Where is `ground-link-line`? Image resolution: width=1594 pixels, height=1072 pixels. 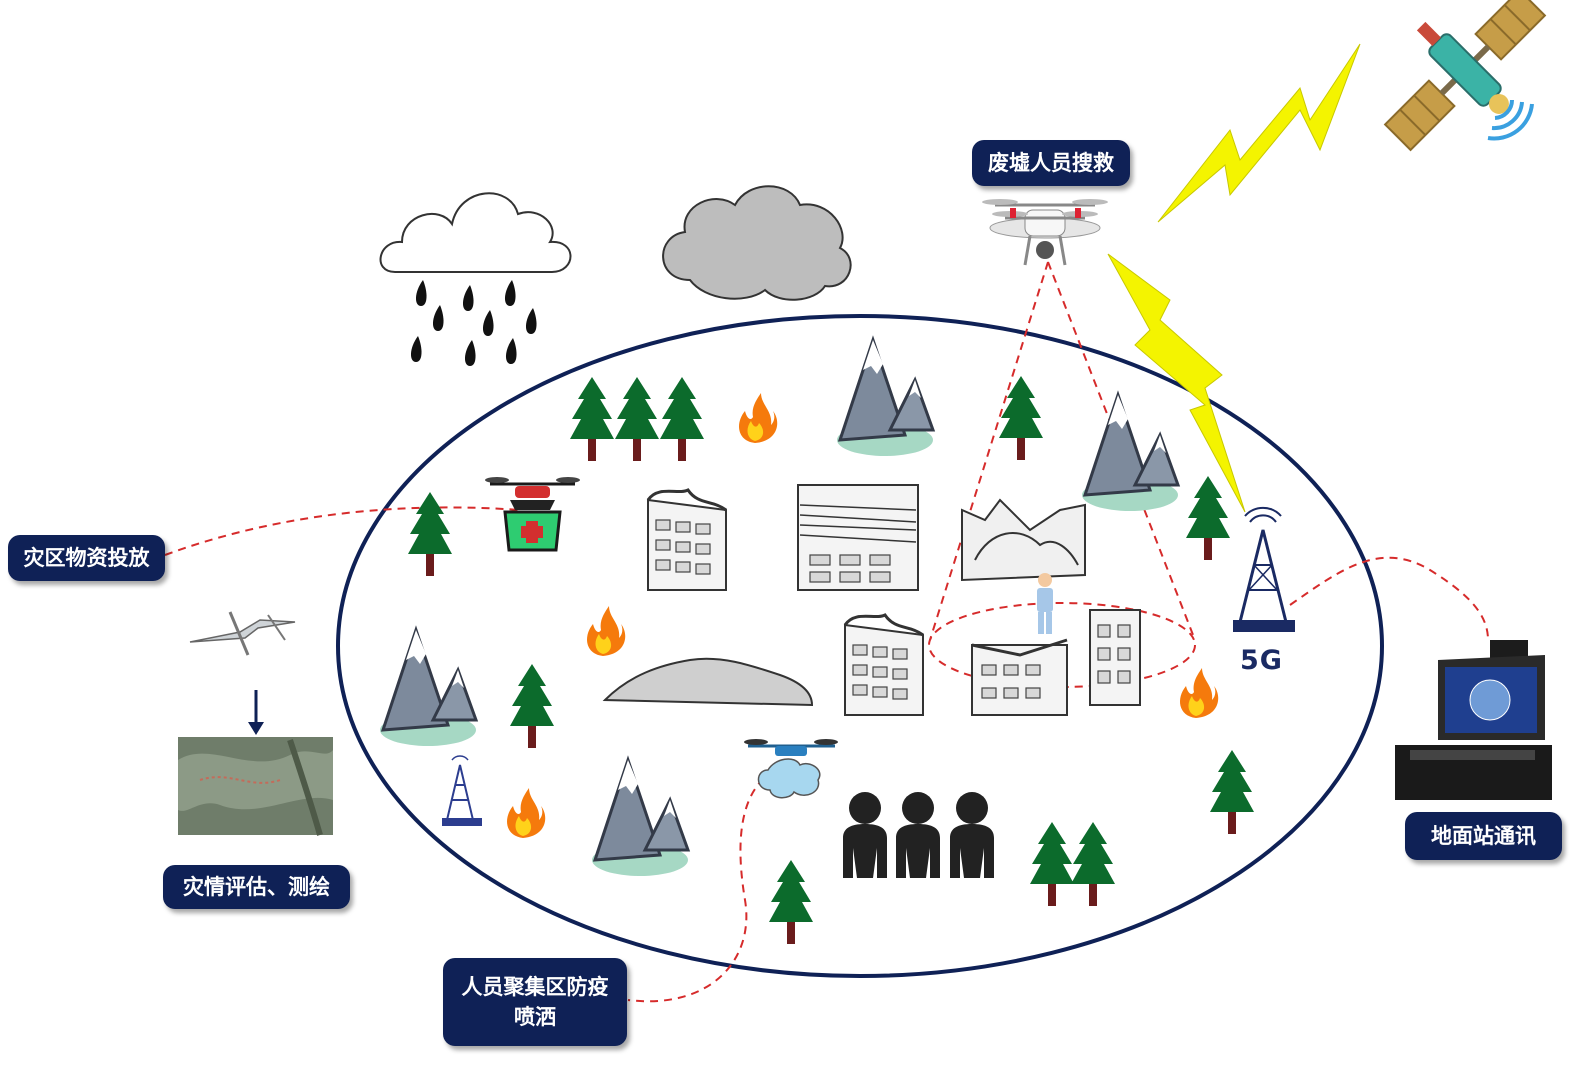
ground-link-line is located at coordinates (1389, 598).